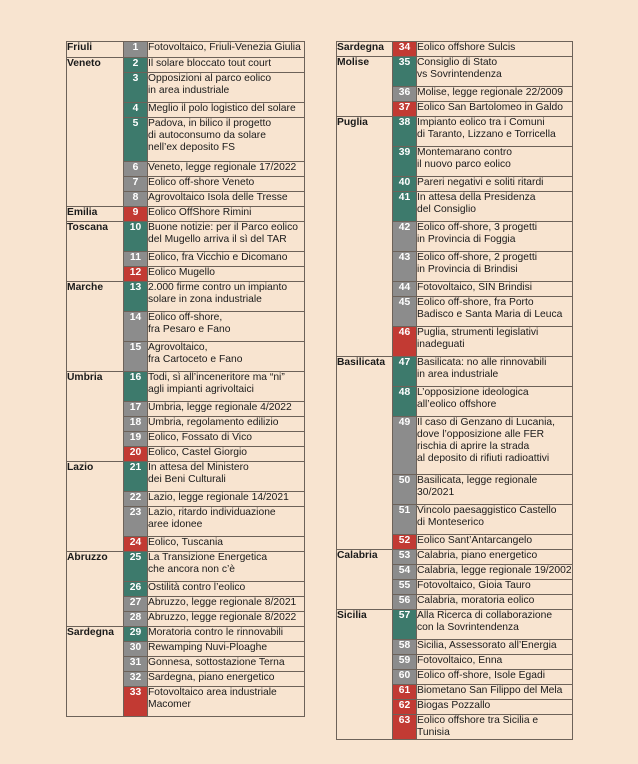 This screenshot has height=764, width=638. What do you see at coordinates (135, 544) in the screenshot?
I see `item-number: 24` at bounding box center [135, 544].